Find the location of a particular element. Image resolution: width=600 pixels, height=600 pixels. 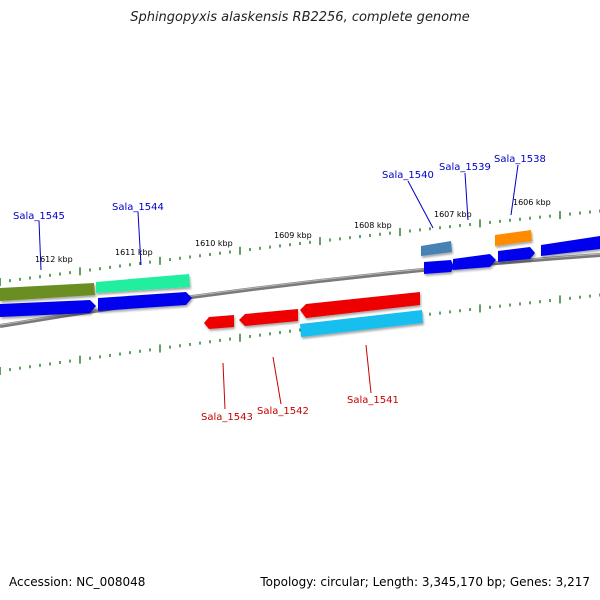

label-sala-1541: Sala_1541 is located at coordinates (373, 400).